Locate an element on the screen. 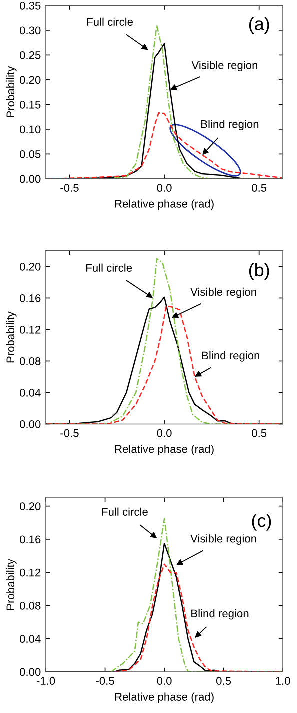 Image resolution: width=297 pixels, height=713 pixels. y-tick-label: 0.35 is located at coordinates (30, 6).